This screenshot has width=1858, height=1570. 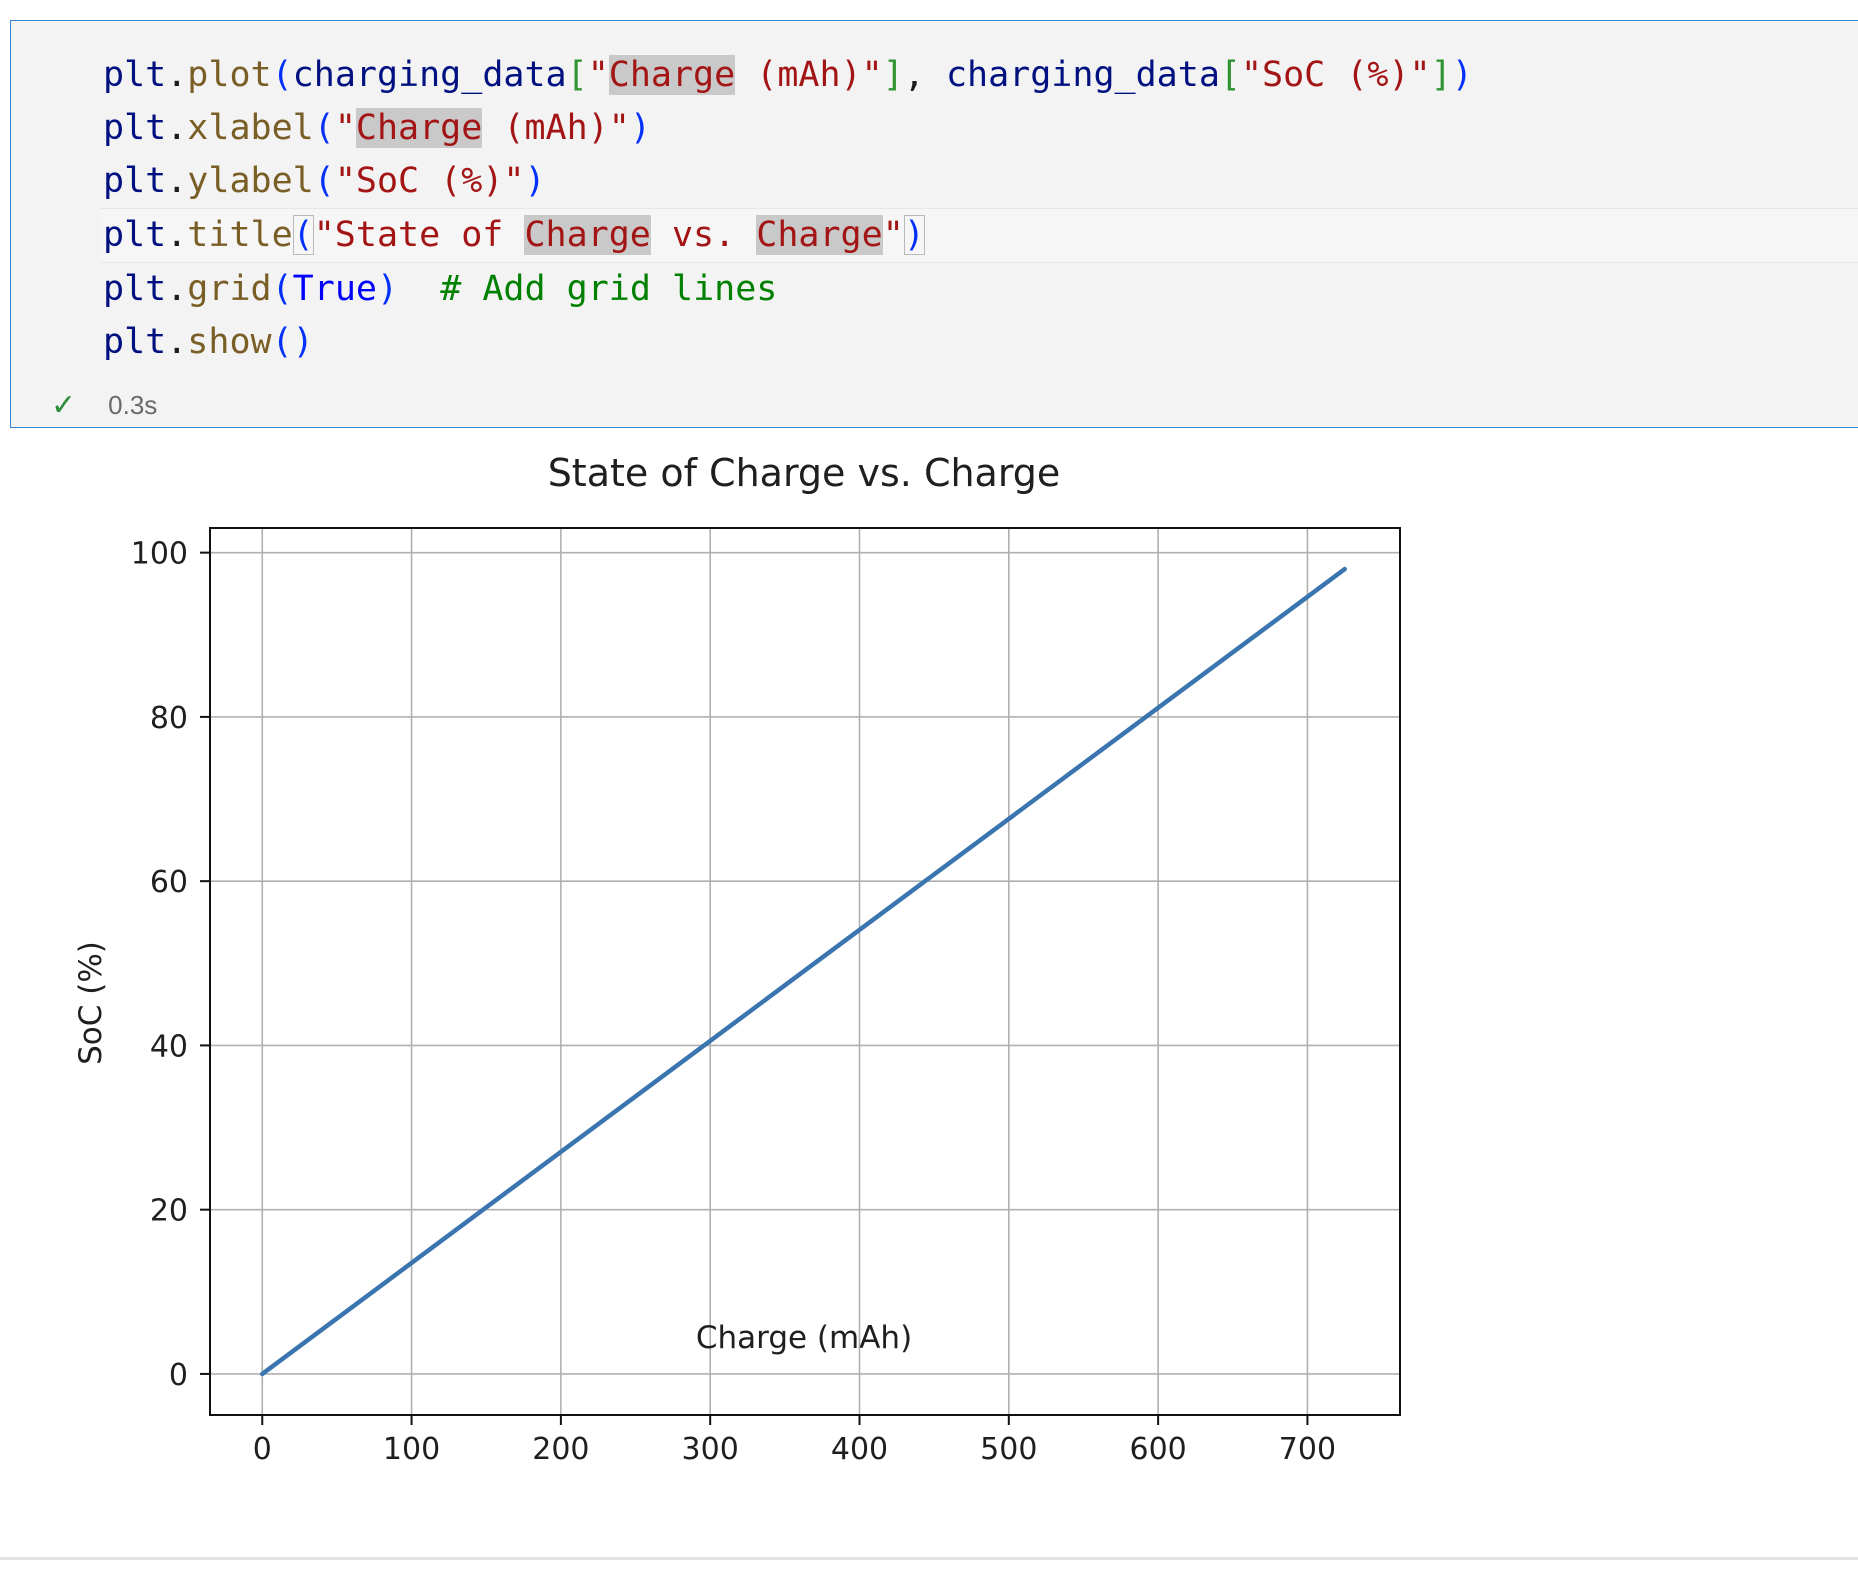 What do you see at coordinates (1008, 1449) in the screenshot?
I see `x-tick-label: 500` at bounding box center [1008, 1449].